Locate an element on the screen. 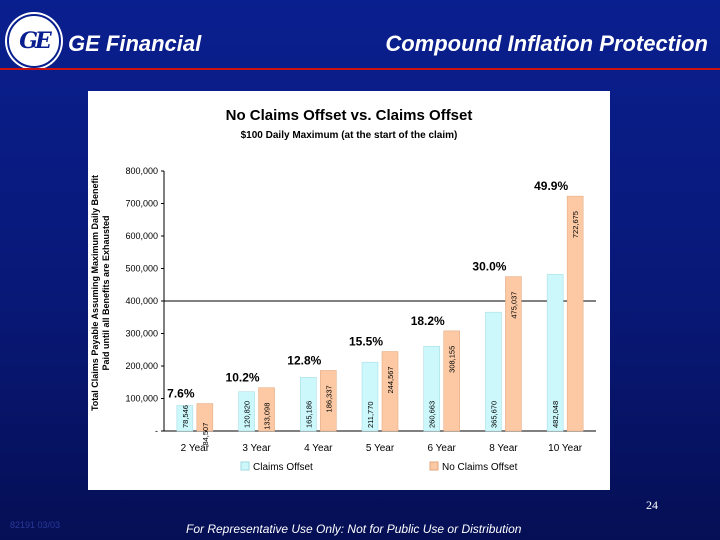  percentage-label: 18.2% is located at coordinates (428, 321).